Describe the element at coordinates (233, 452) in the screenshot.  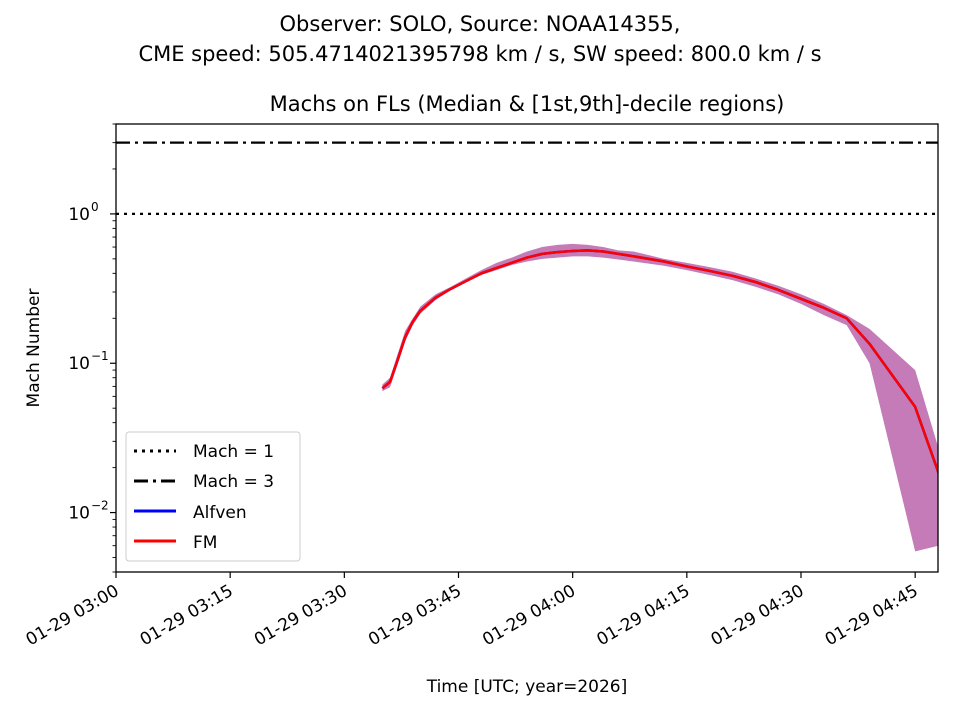
I see `legend-mach1-label: Mach = 1` at that location.